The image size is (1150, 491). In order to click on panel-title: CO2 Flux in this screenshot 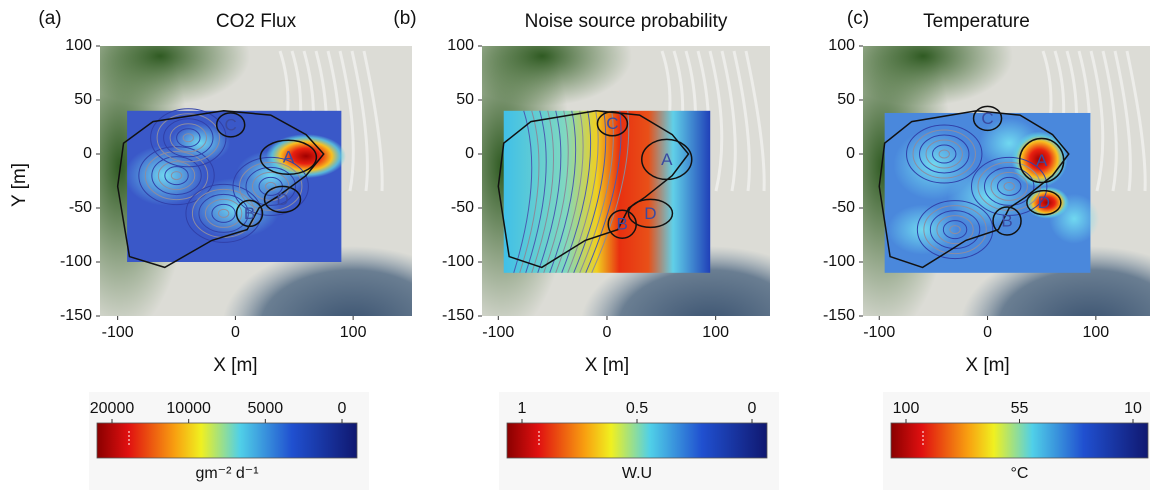, I will do `click(256, 21)`.